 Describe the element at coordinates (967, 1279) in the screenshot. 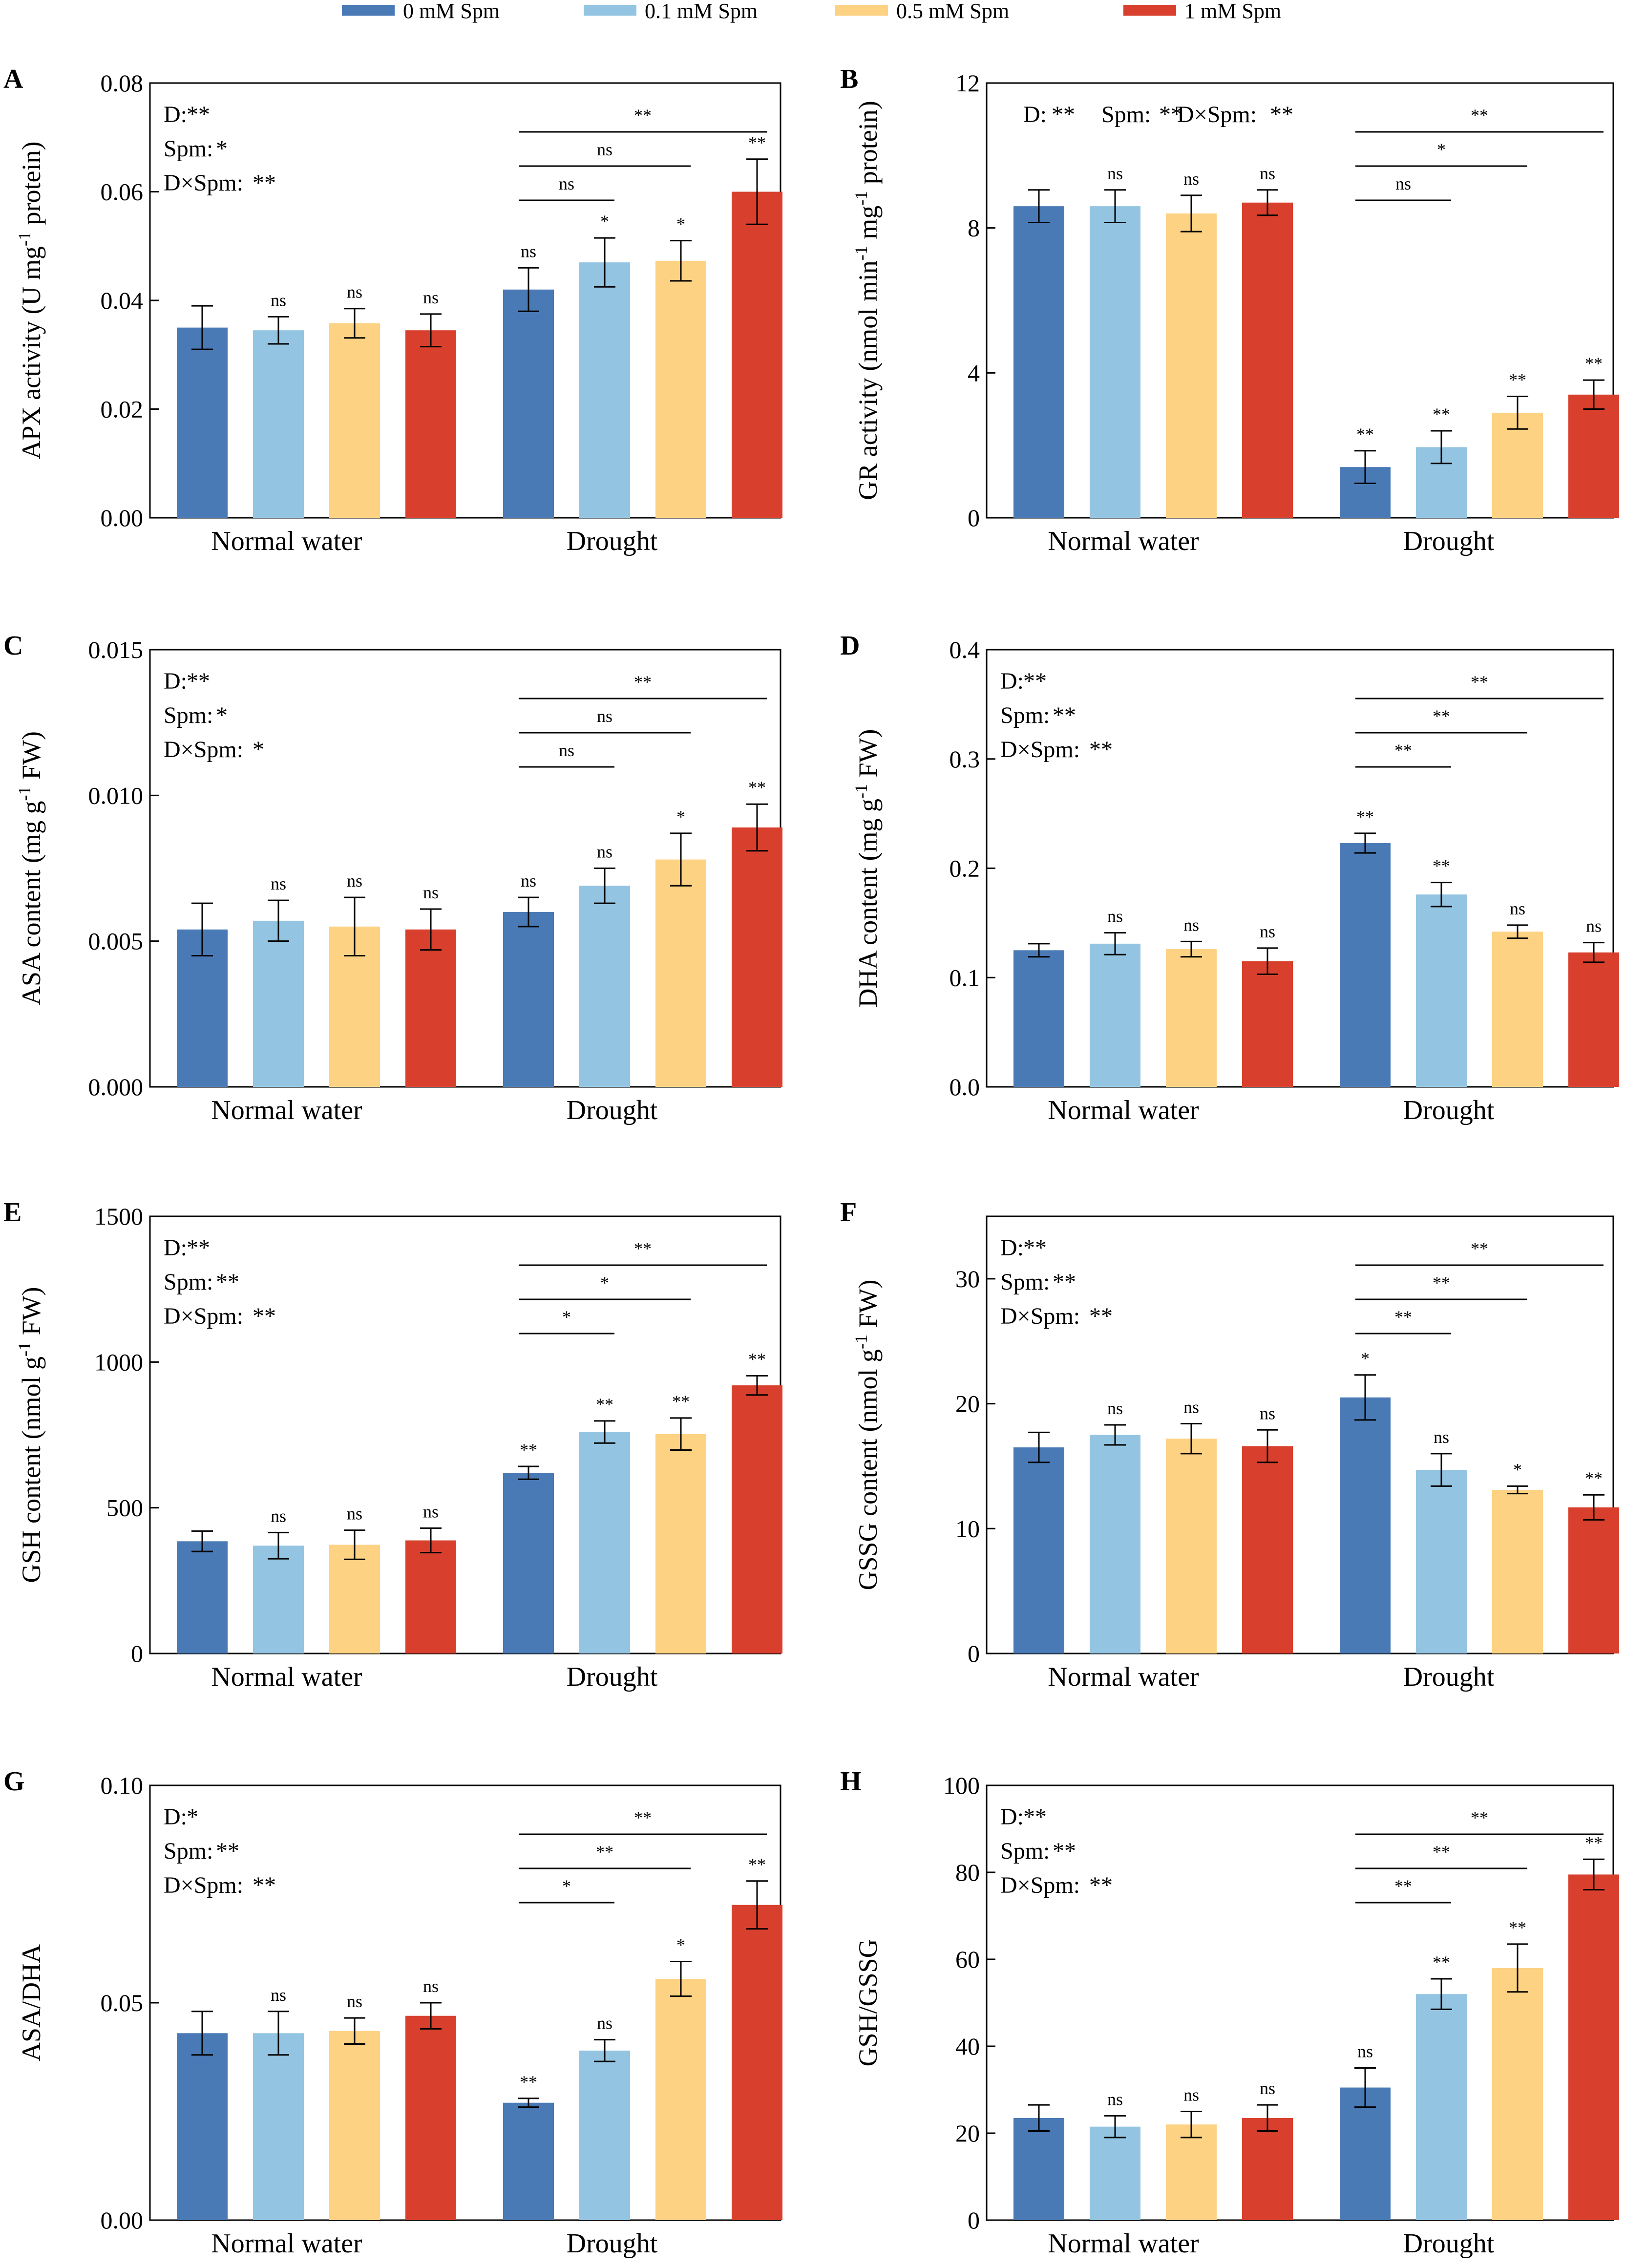

I see `y-tick-label: 30` at that location.